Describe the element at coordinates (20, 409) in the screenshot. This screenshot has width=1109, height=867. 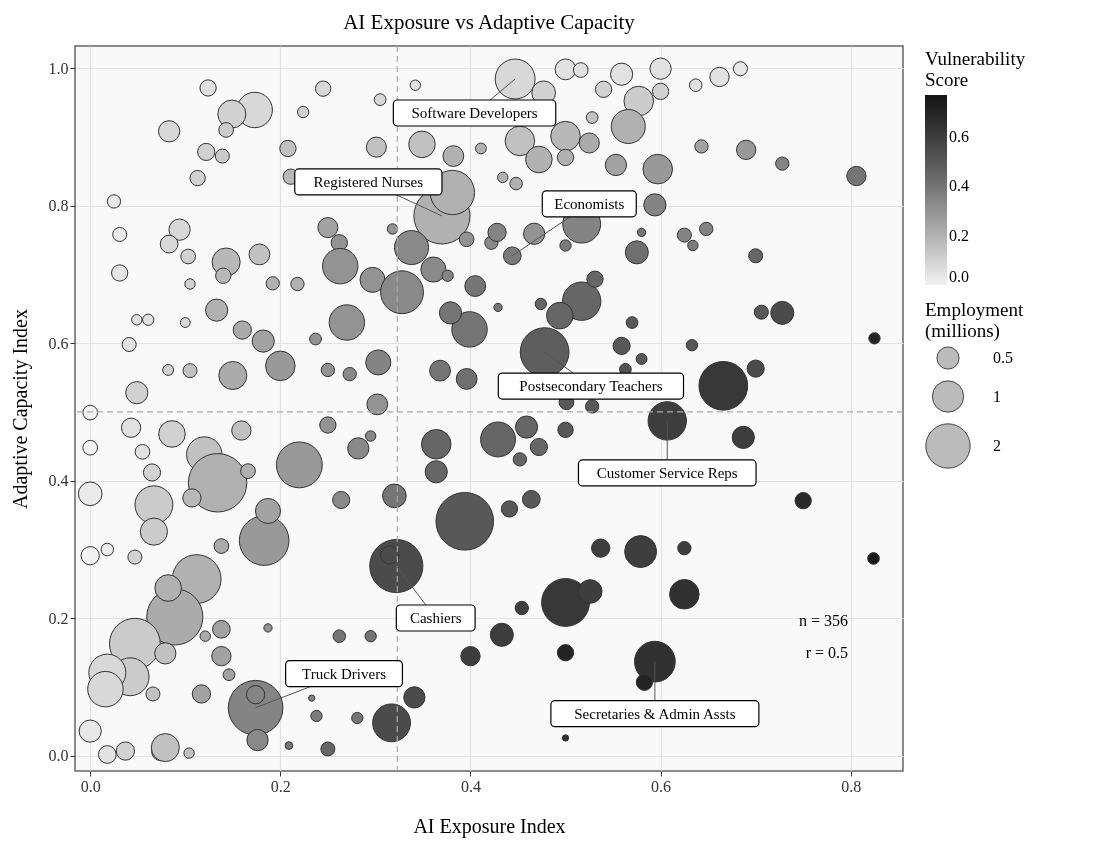
I see `y-axis-title: Adaptive Capacity Index` at that location.